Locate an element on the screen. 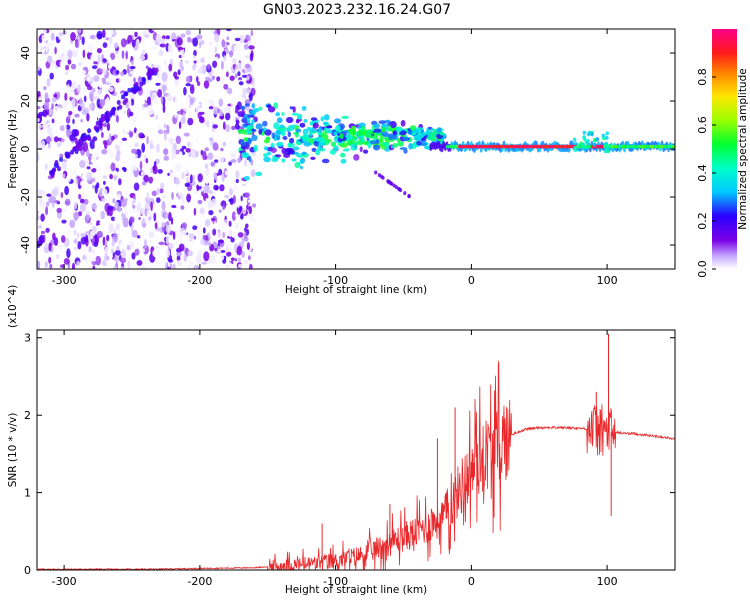 This screenshot has width=750, height=600. y-tick-label: 2 is located at coordinates (27, 415).